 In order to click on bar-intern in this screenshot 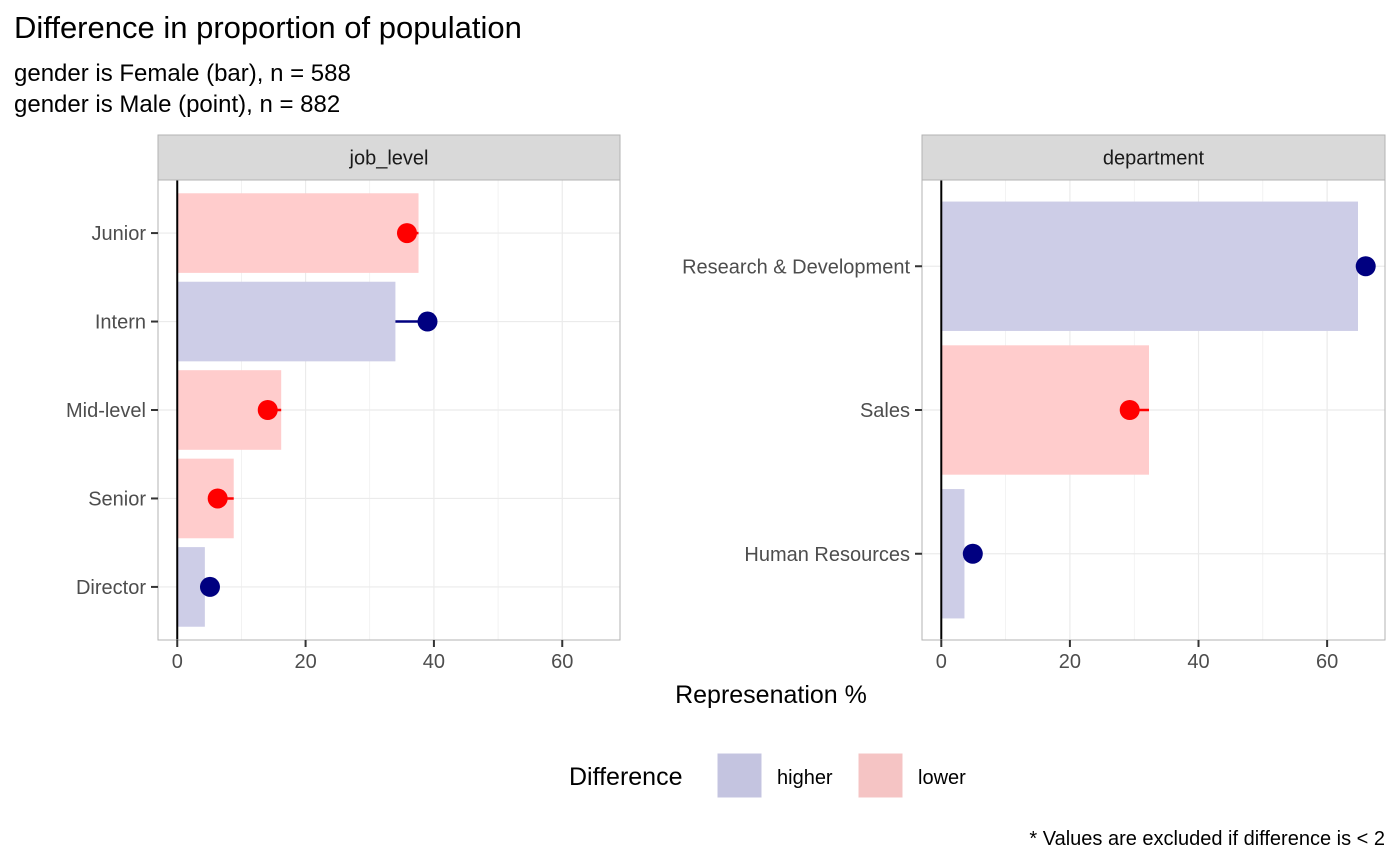, I will do `click(286, 321)`.